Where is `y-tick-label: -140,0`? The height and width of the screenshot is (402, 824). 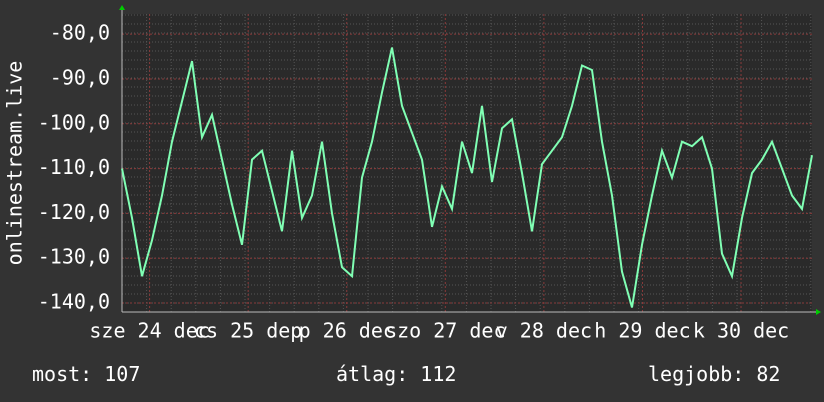 y-tick-label: -140,0 is located at coordinates (74, 302).